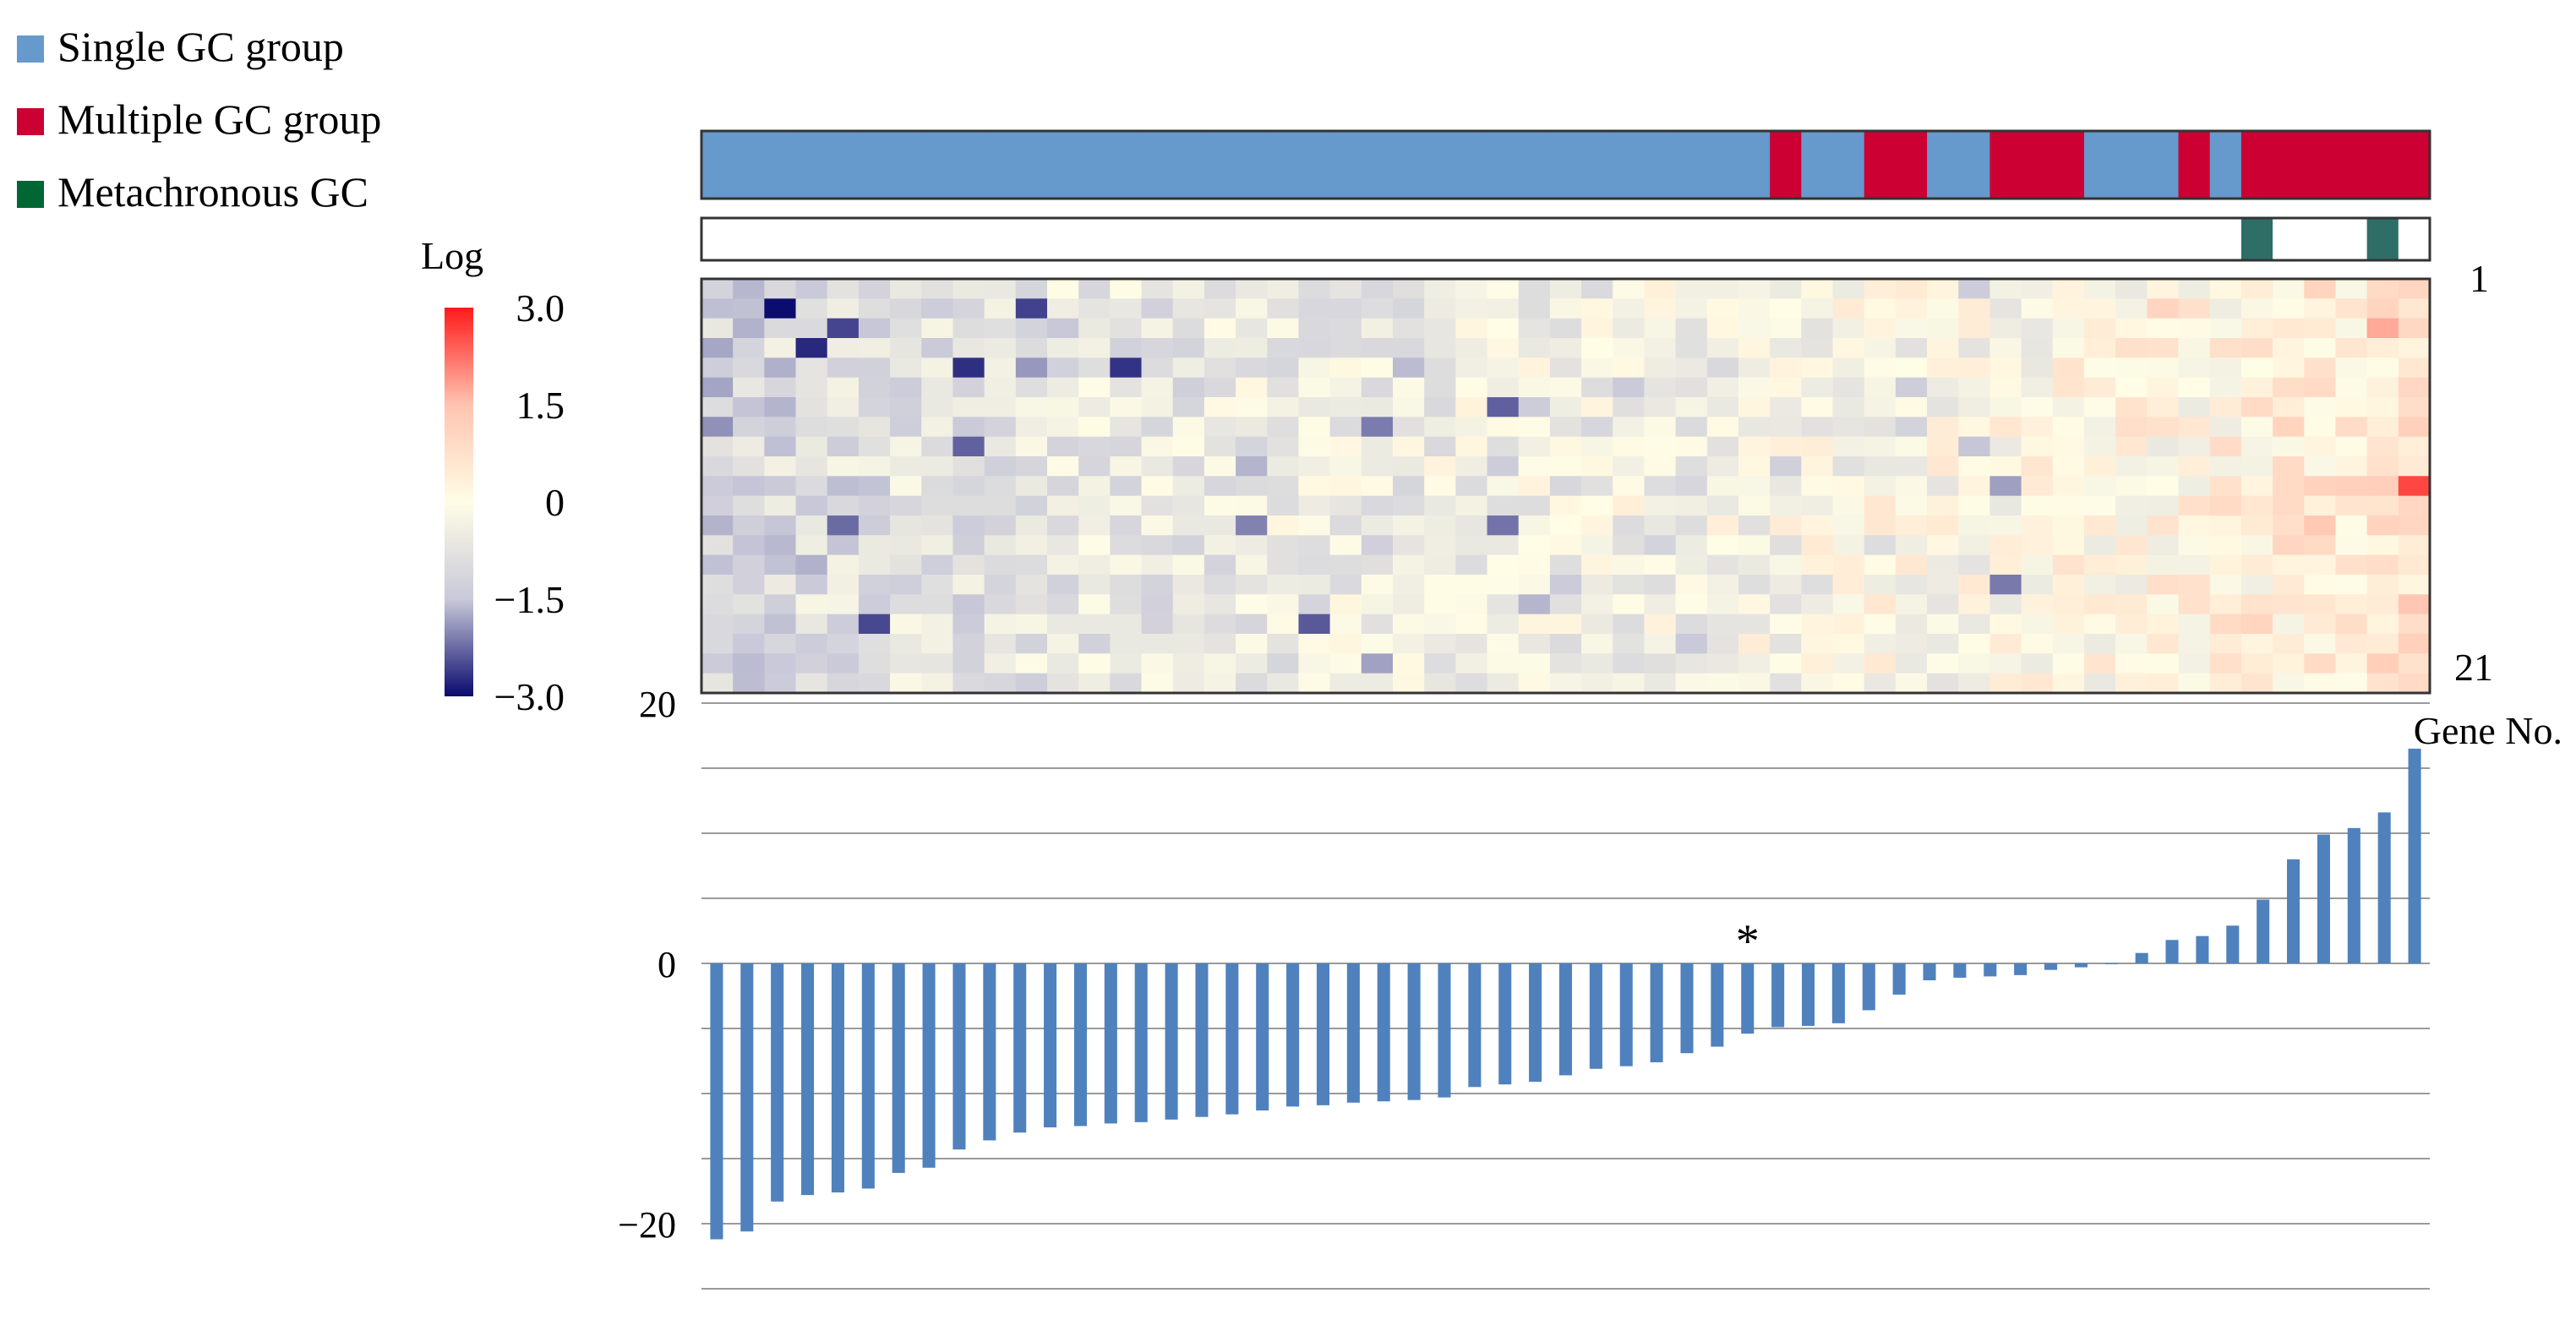 The height and width of the screenshot is (1331, 2576). What do you see at coordinates (1565, 164) in the screenshot?
I see `group-annotation-track` at bounding box center [1565, 164].